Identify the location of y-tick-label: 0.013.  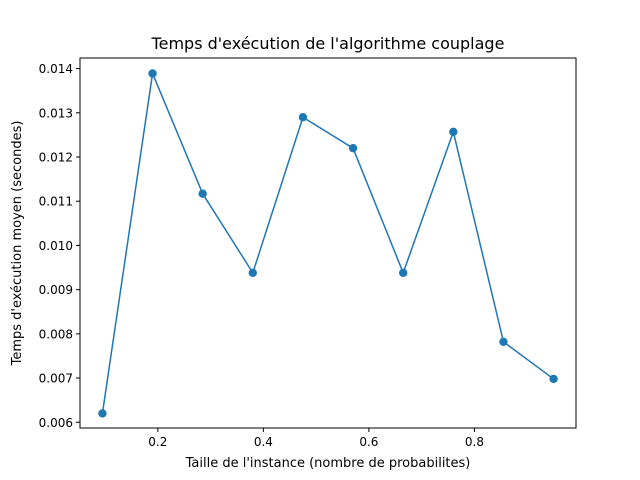
(56, 113).